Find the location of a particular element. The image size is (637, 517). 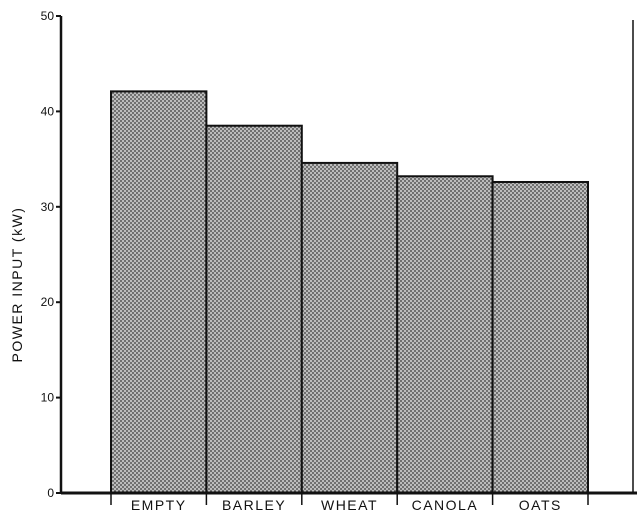

bar-barley is located at coordinates (254, 309).